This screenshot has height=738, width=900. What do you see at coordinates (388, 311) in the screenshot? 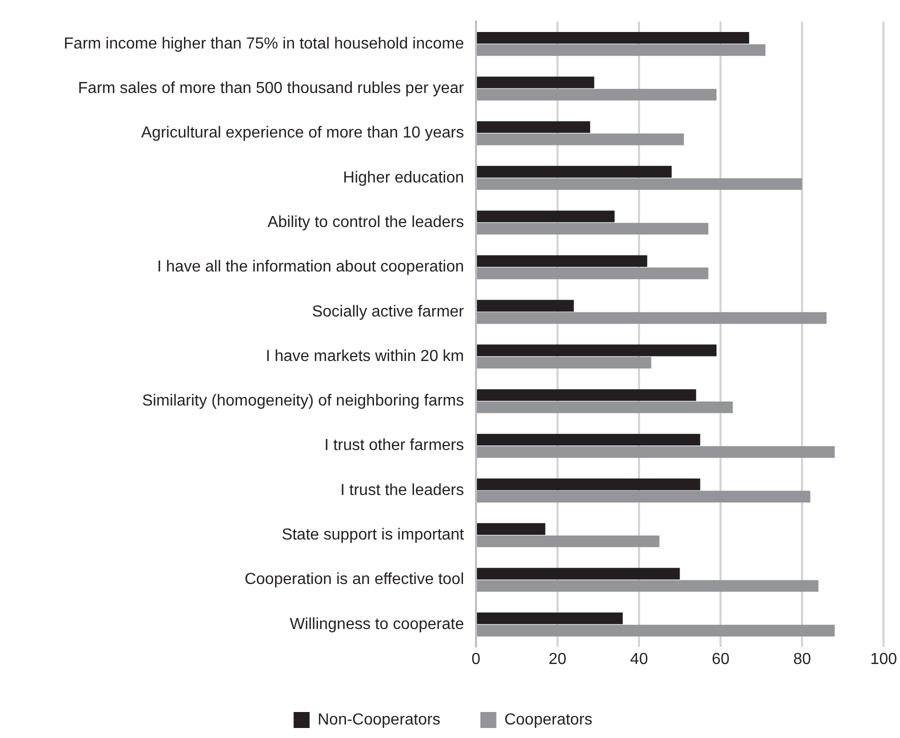
I see `y-tick-label: Socially active farmer` at bounding box center [388, 311].